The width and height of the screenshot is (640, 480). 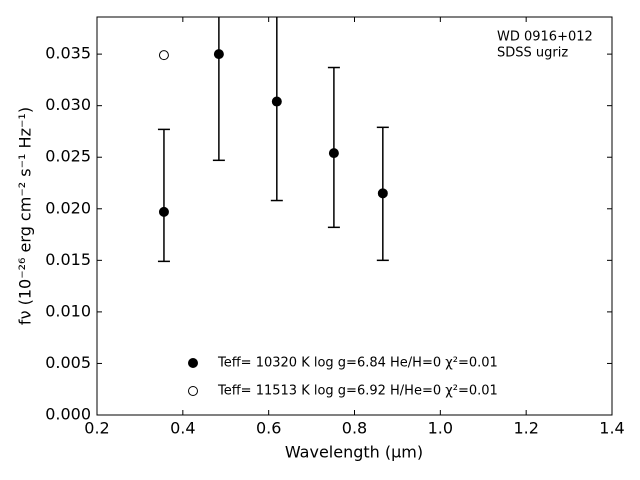 What do you see at coordinates (182, 428) in the screenshot?
I see `x-tick-label: 0.4` at bounding box center [182, 428].